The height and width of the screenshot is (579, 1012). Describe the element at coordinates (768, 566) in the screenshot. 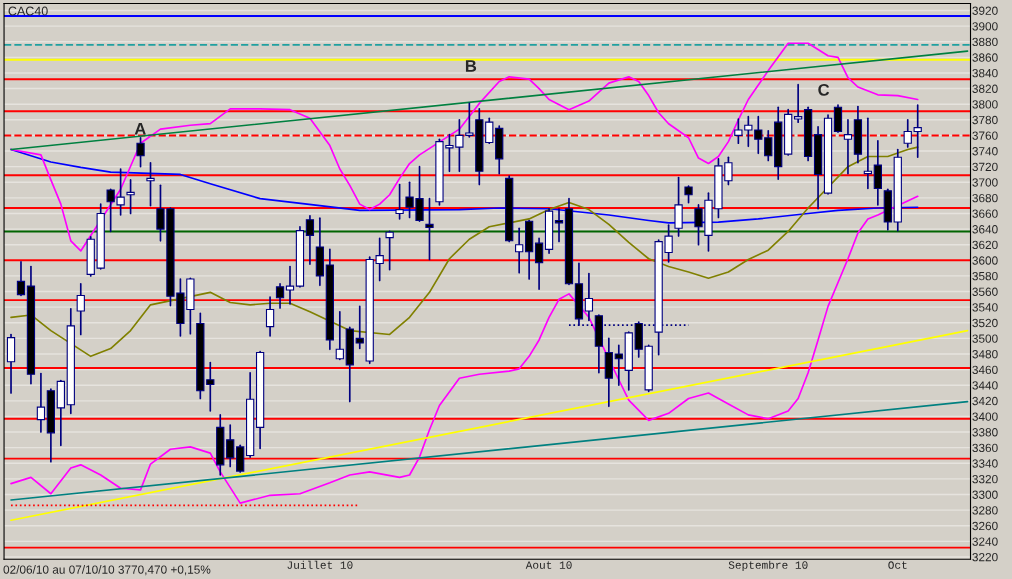

I see `x-tick-label: Septembre 10` at that location.